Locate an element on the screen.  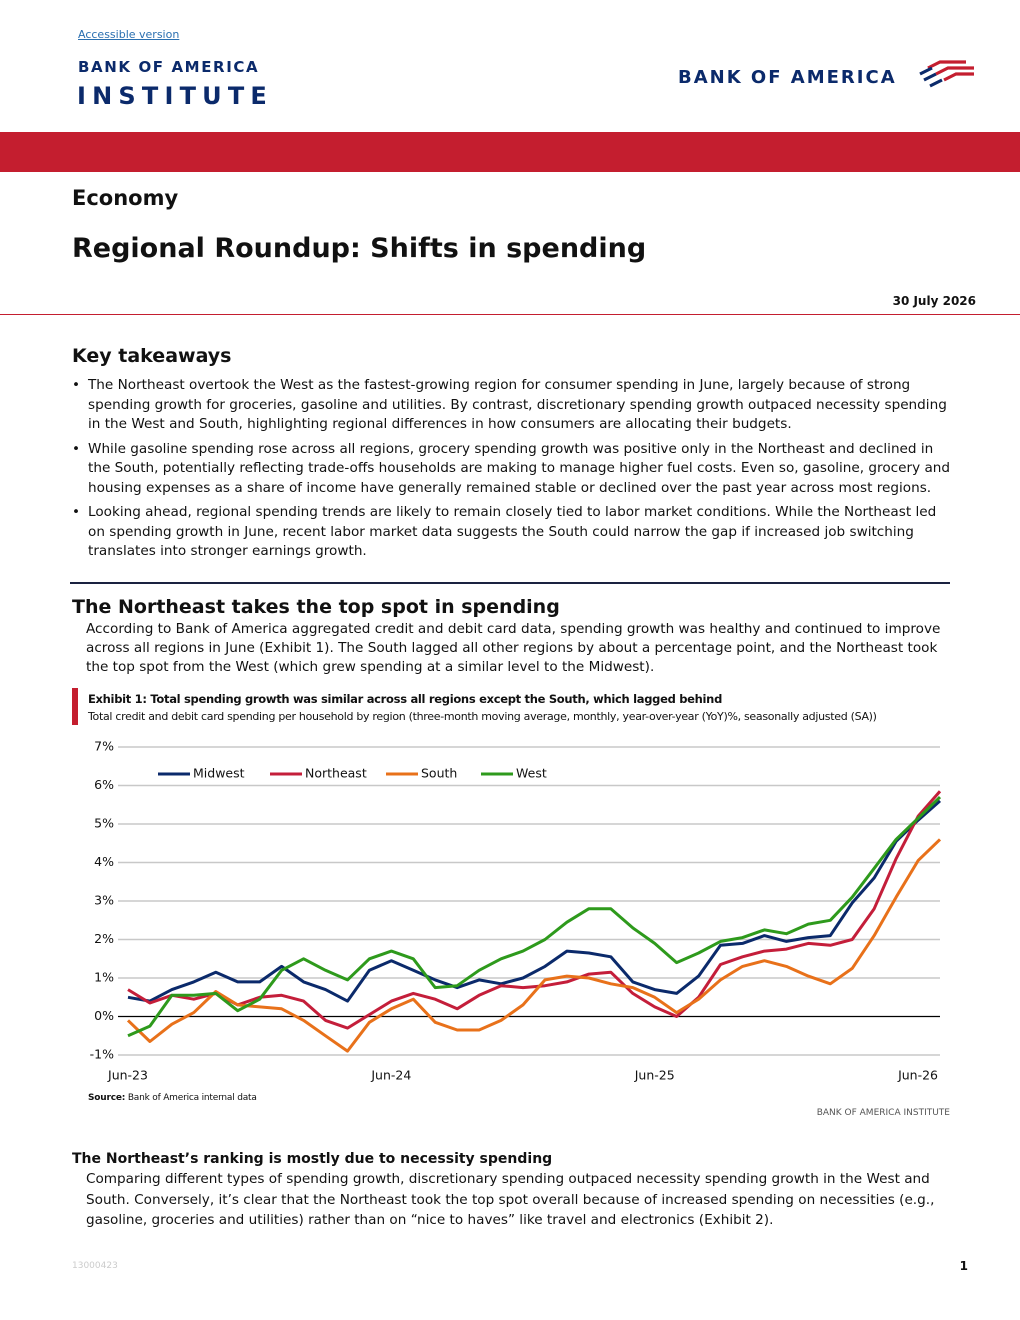
y-tick-label: 0% is located at coordinates (104, 1015).